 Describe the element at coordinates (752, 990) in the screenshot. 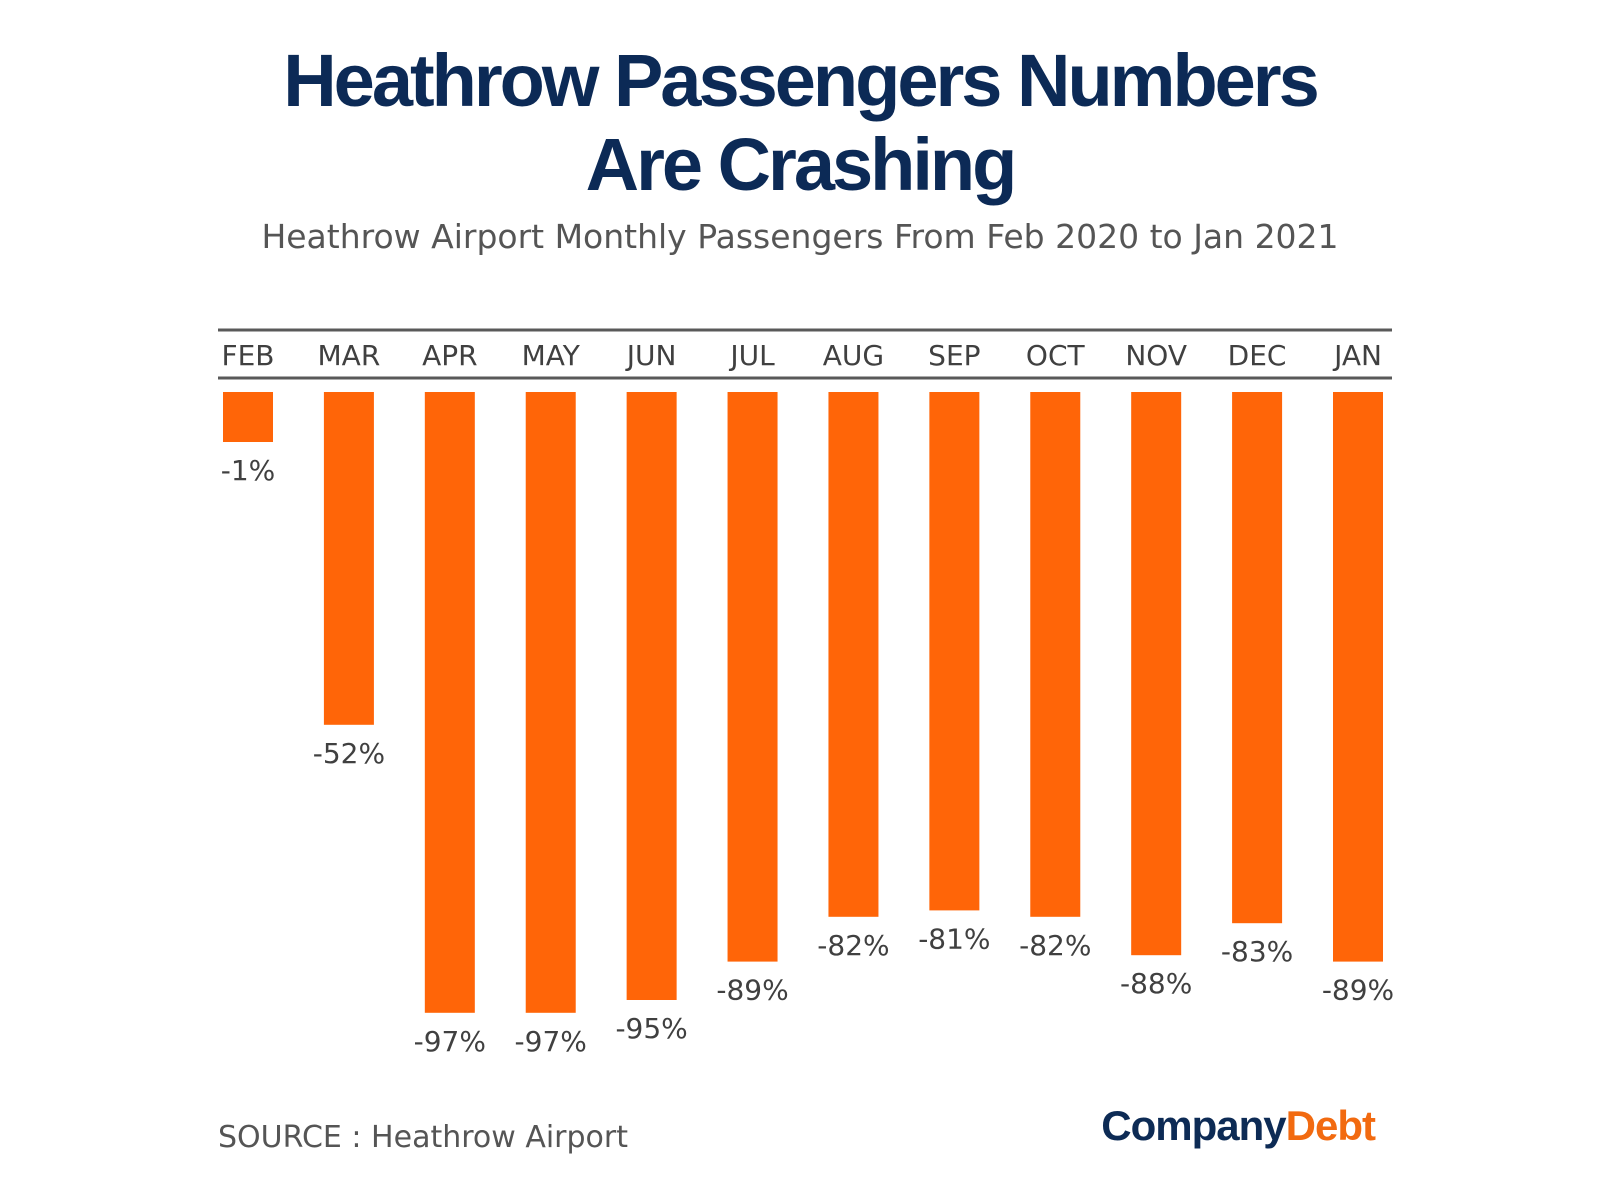

I see `value-label-jul: -89%` at that location.